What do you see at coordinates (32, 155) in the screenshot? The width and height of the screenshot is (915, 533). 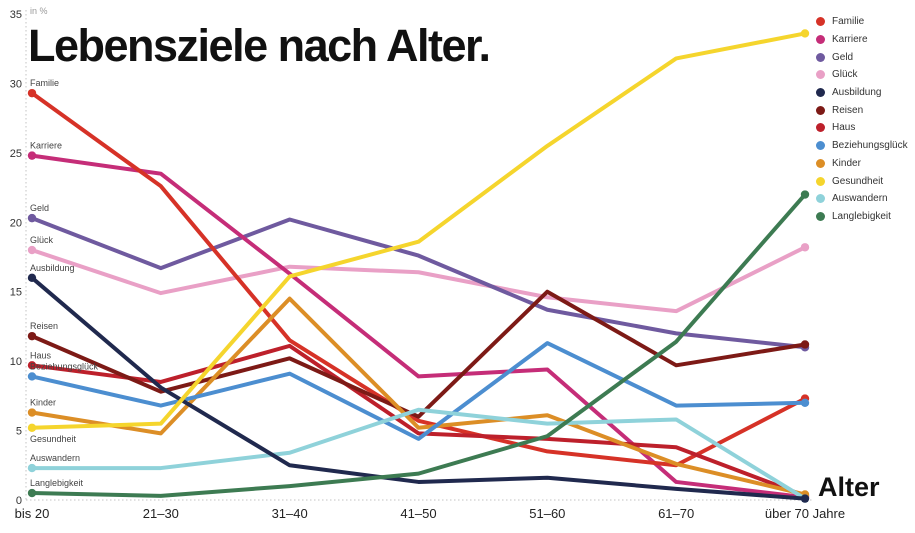 I see `series-start-point-karriere` at bounding box center [32, 155].